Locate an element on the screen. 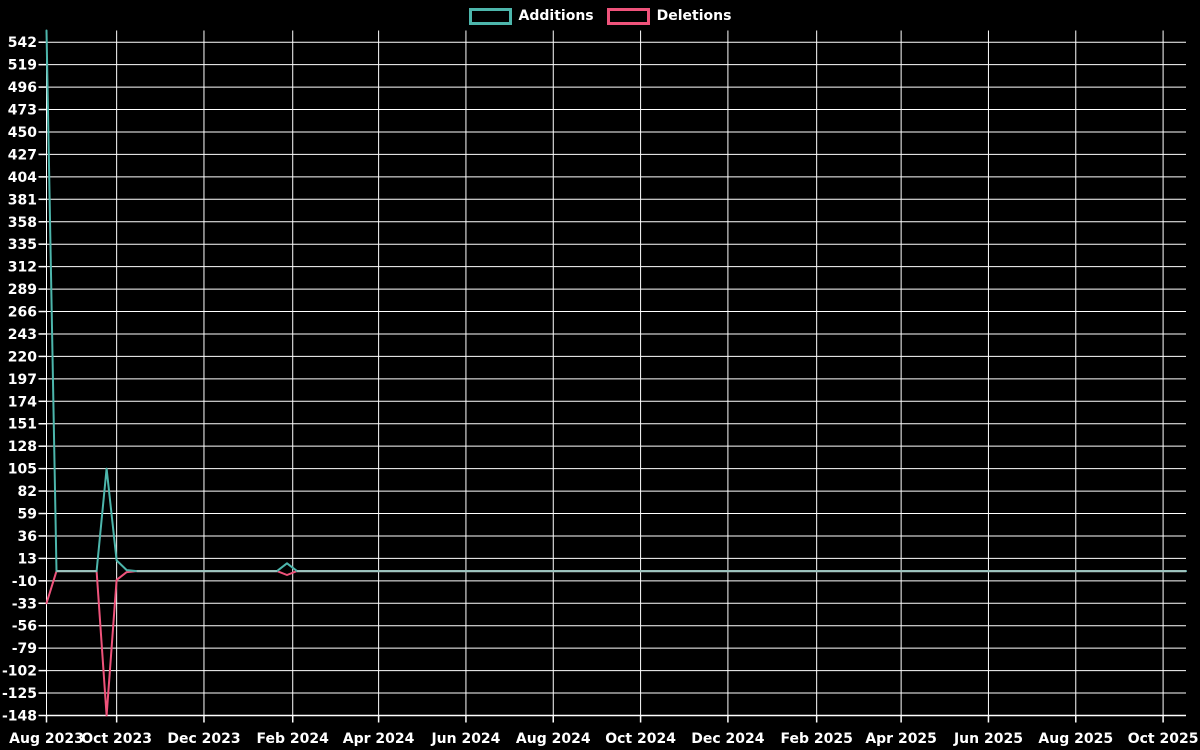  y-tick-label: 381 is located at coordinates (22, 200).